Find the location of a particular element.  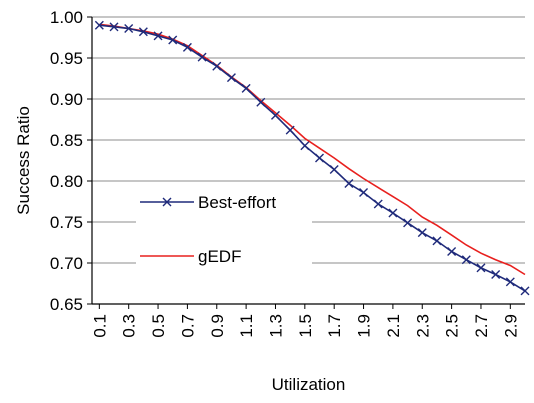

x-axis-title: Utilization is located at coordinates (309, 384).